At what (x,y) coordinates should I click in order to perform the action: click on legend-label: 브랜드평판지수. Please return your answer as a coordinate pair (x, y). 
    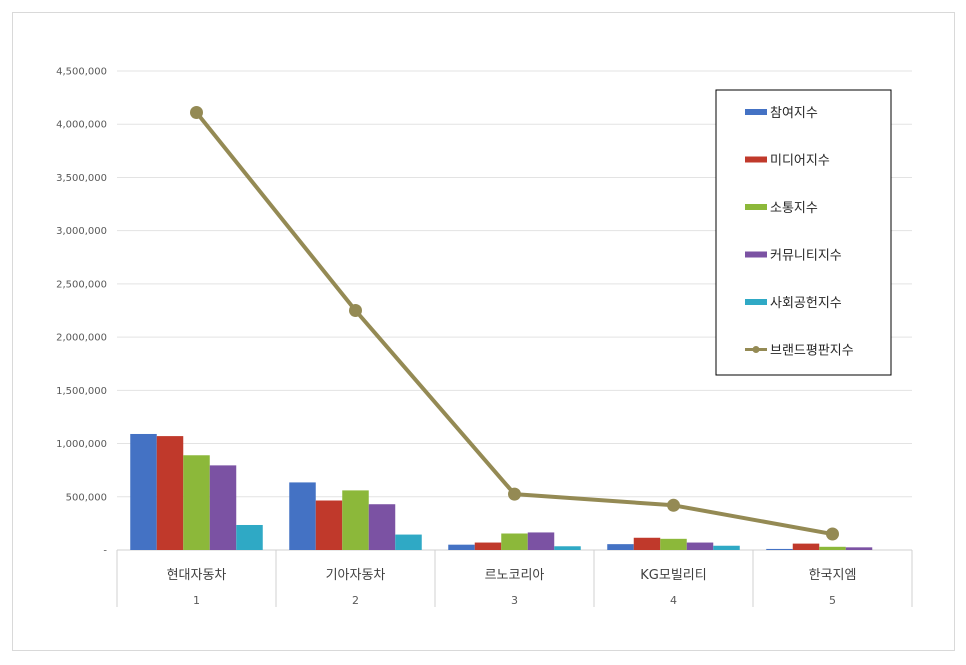
    Looking at the image, I should click on (812, 351).